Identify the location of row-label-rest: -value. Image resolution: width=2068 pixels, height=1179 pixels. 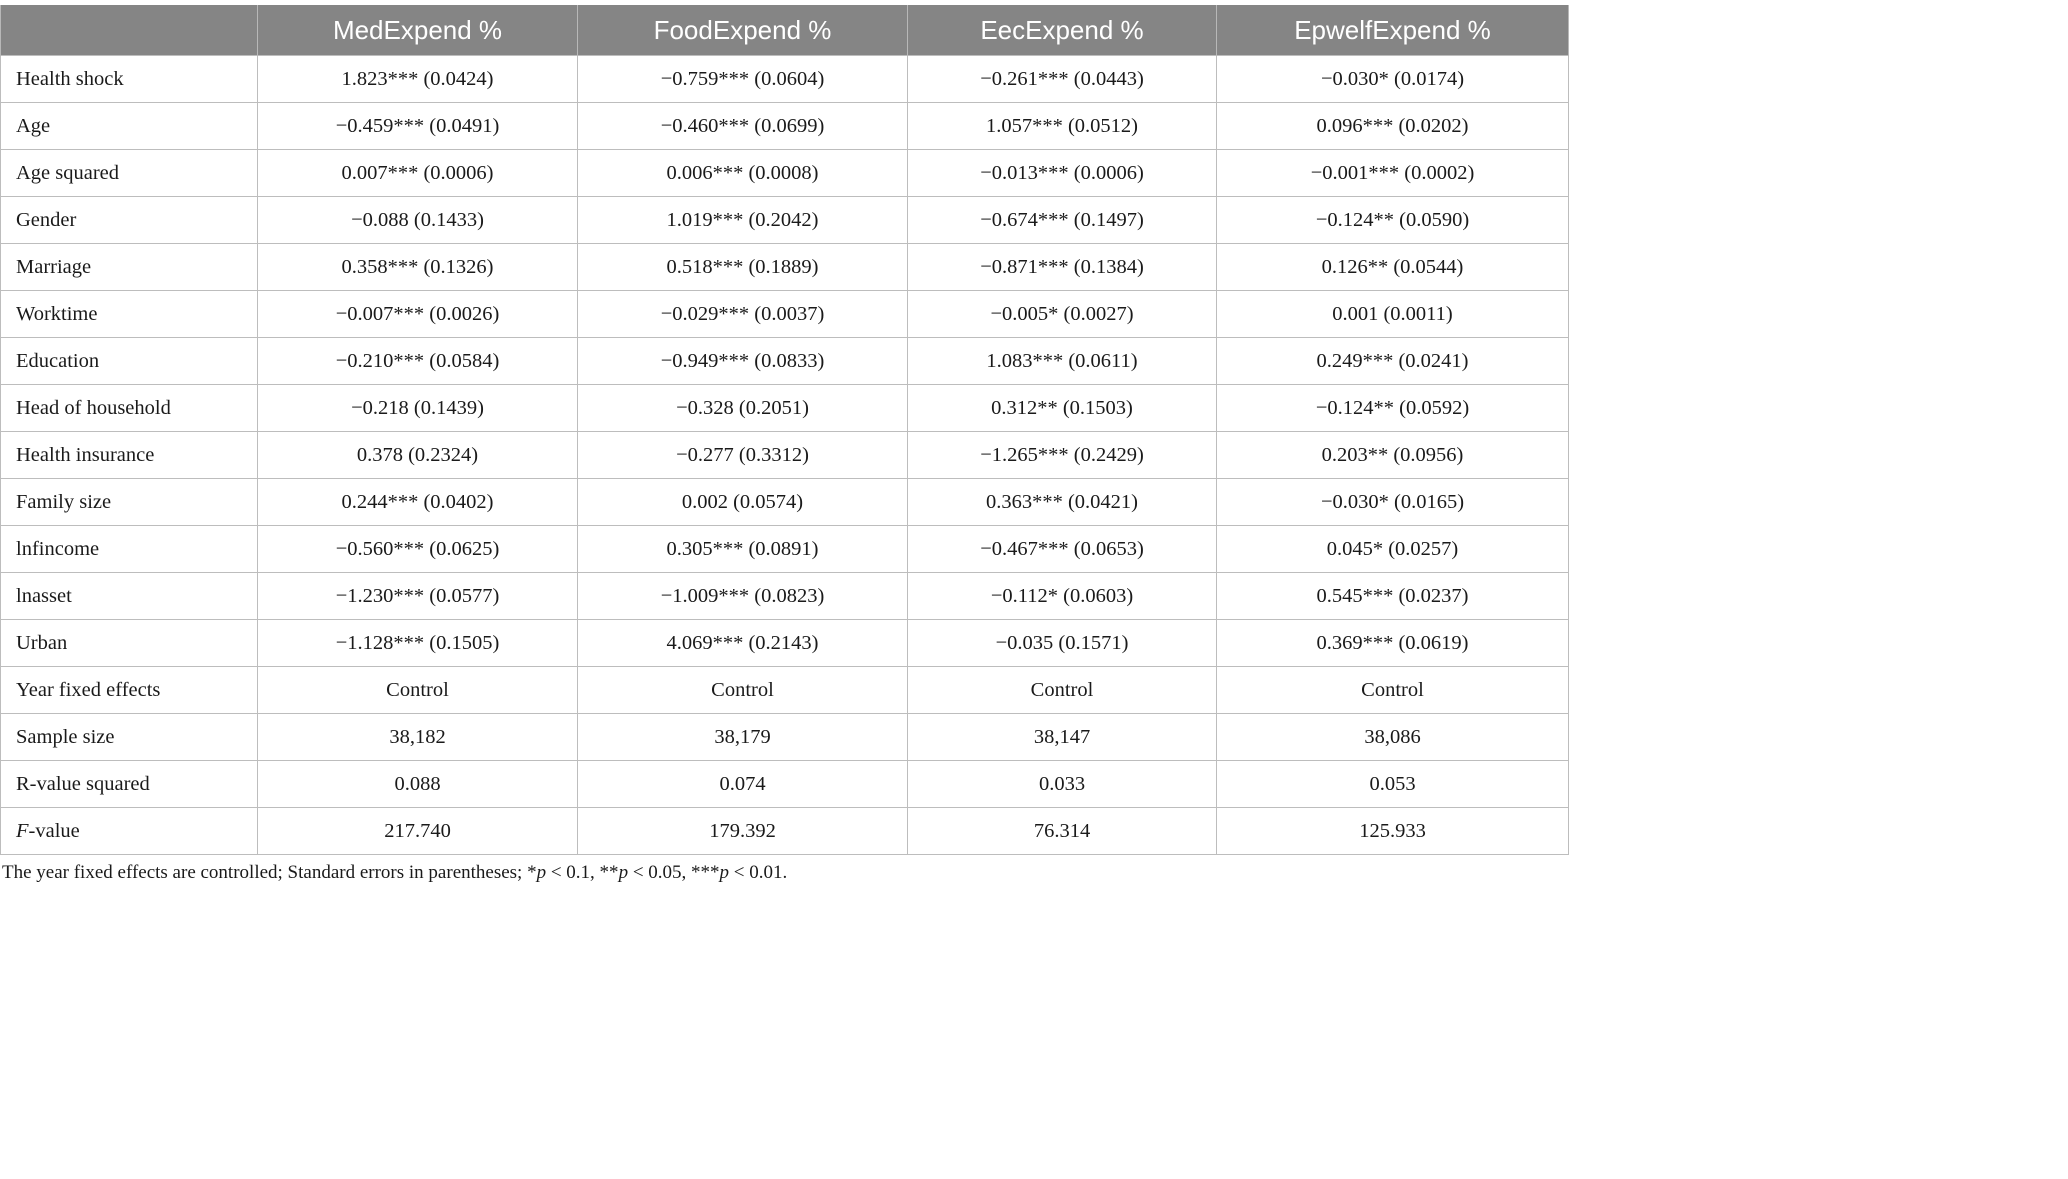
(54, 830).